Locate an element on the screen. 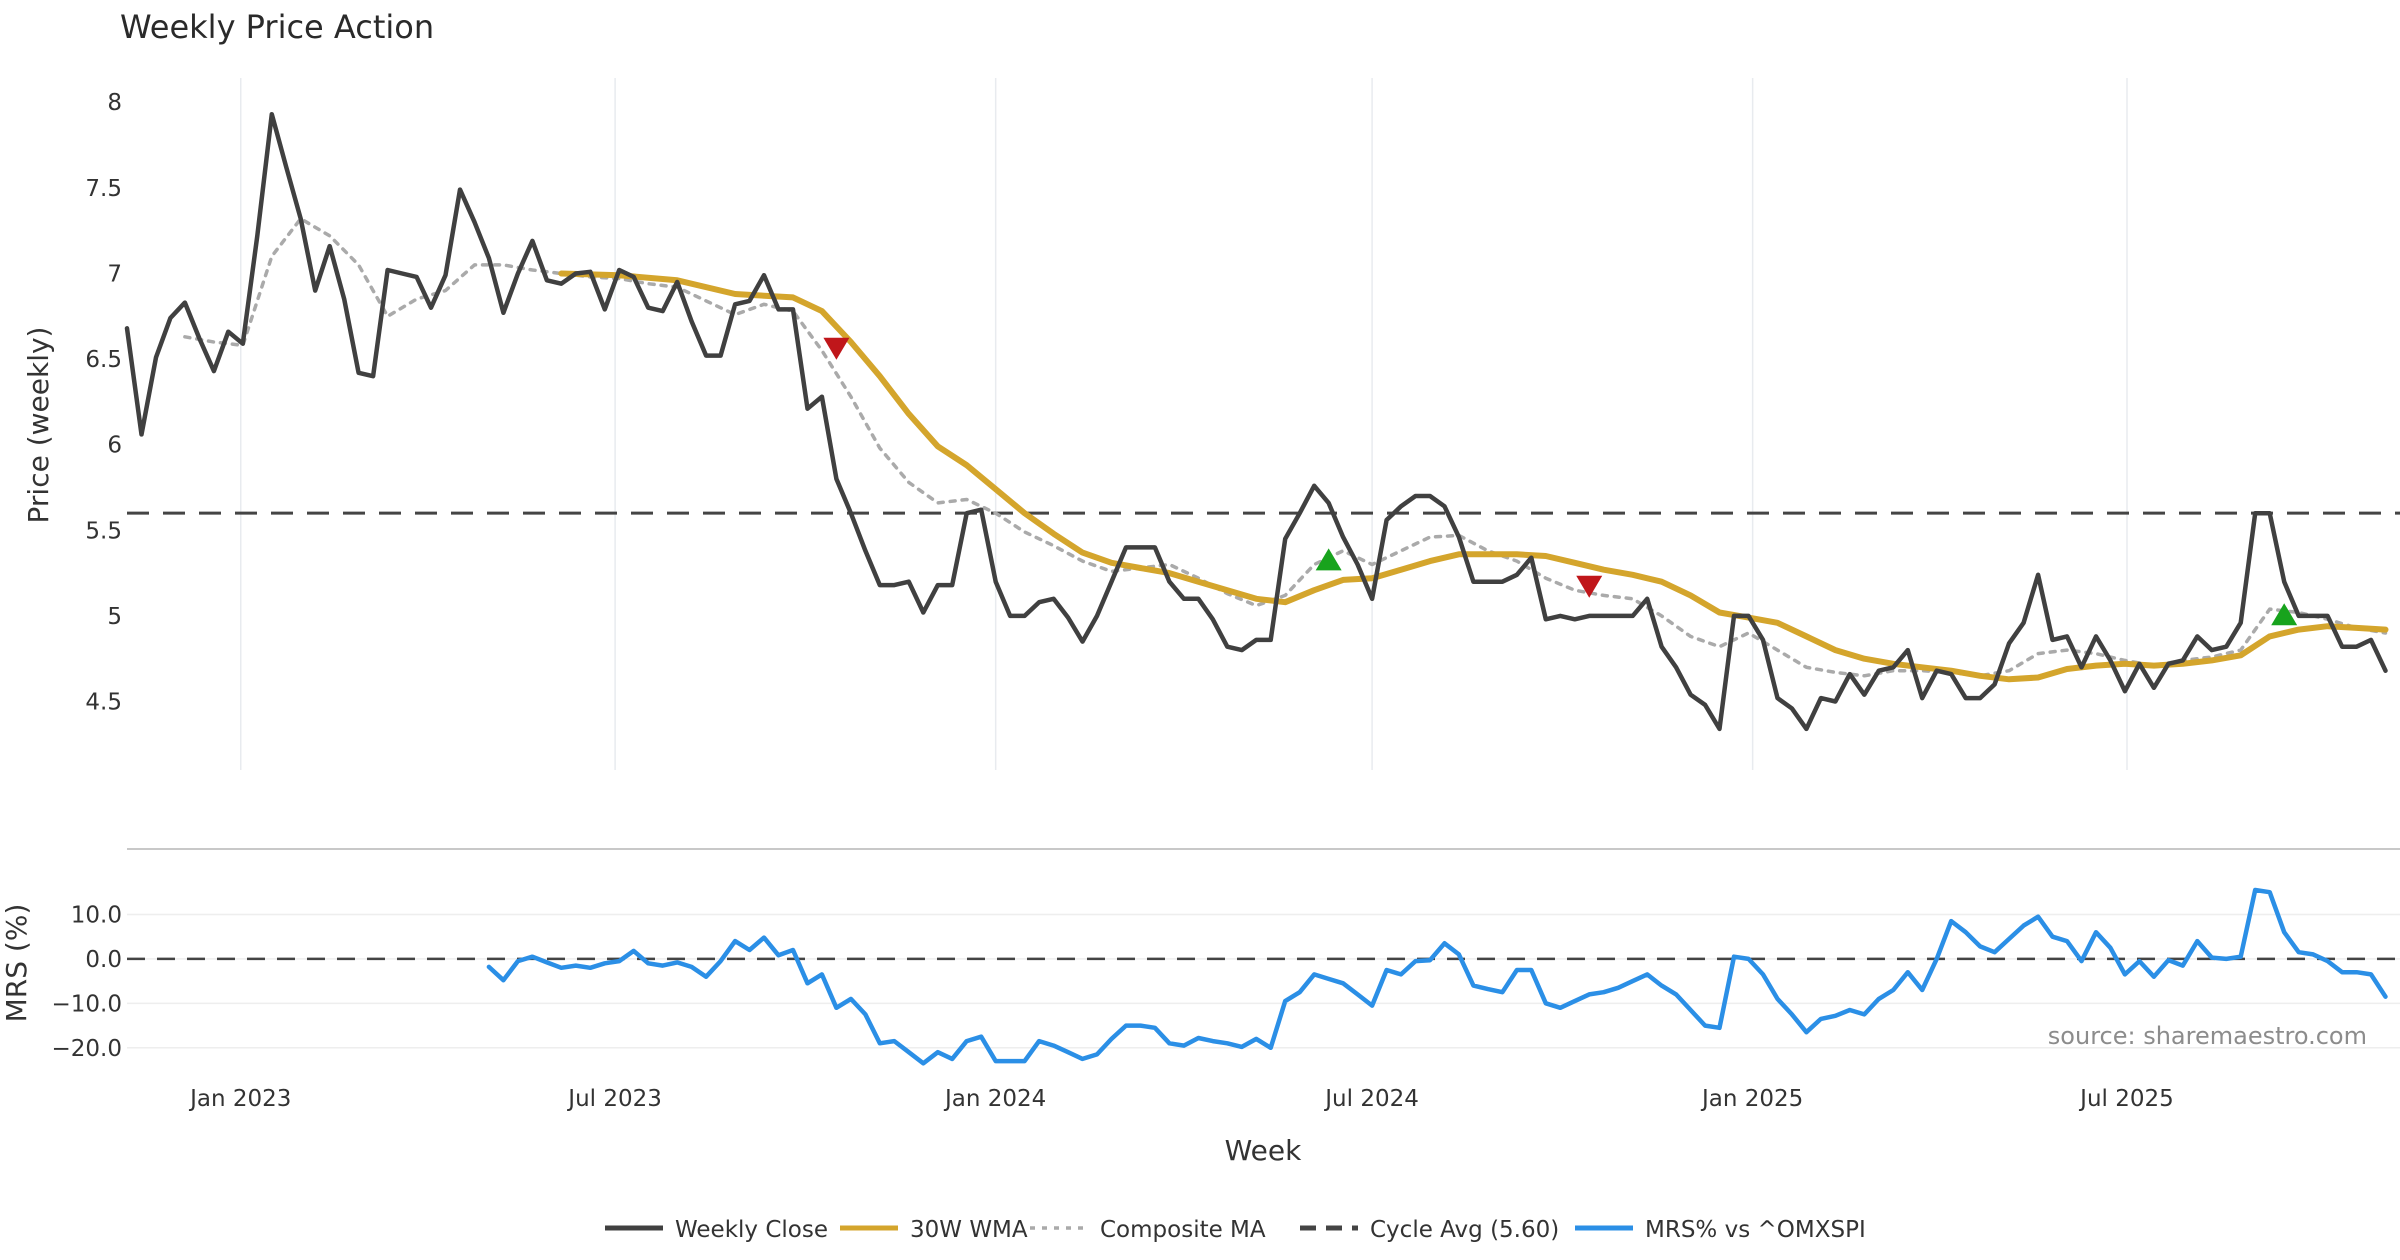 The height and width of the screenshot is (1260, 2400). x-tick-label: Jan 2023 is located at coordinates (239, 1099).